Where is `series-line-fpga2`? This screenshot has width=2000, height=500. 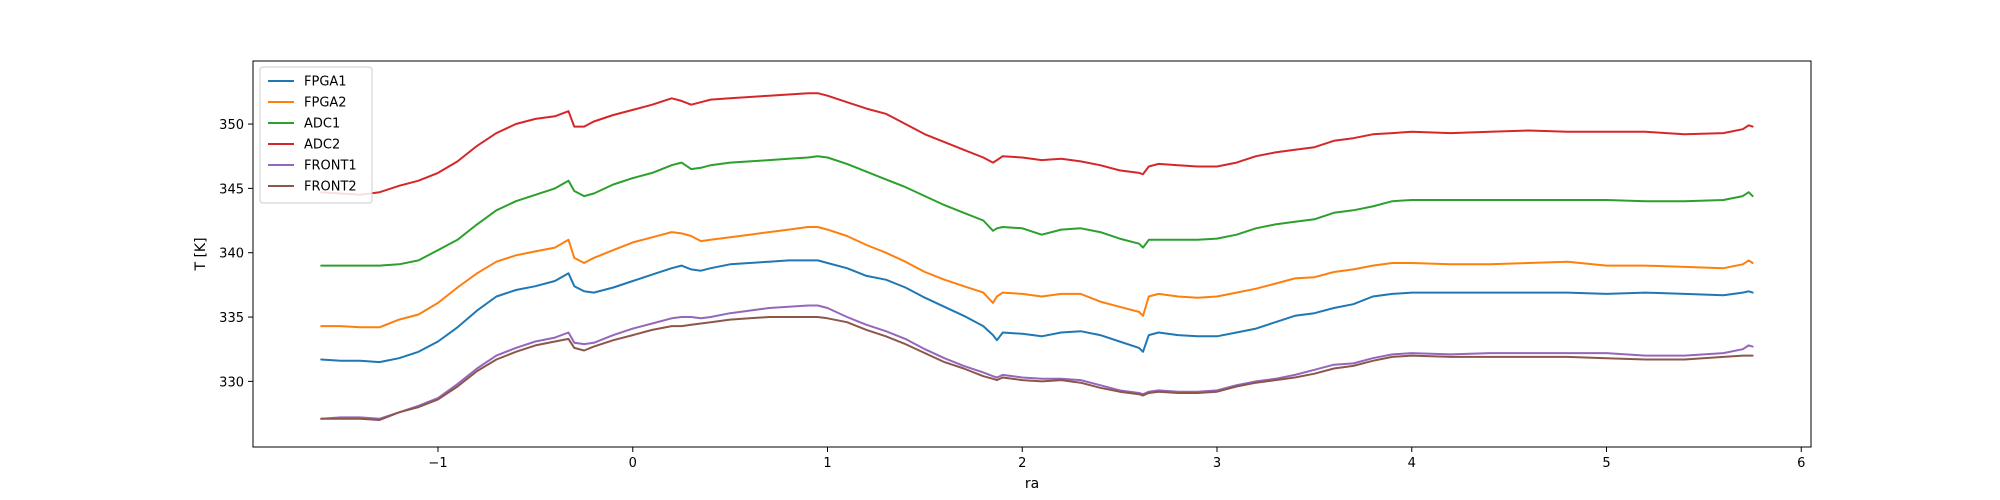 series-line-fpga2 is located at coordinates (1037, 277).